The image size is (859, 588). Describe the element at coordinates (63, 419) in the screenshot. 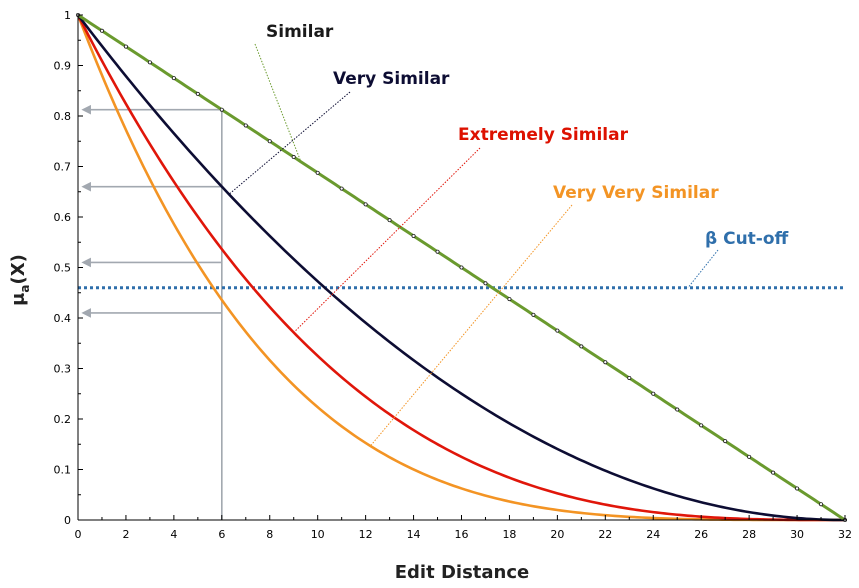

I see `y-tick-label: 0.2` at that location.